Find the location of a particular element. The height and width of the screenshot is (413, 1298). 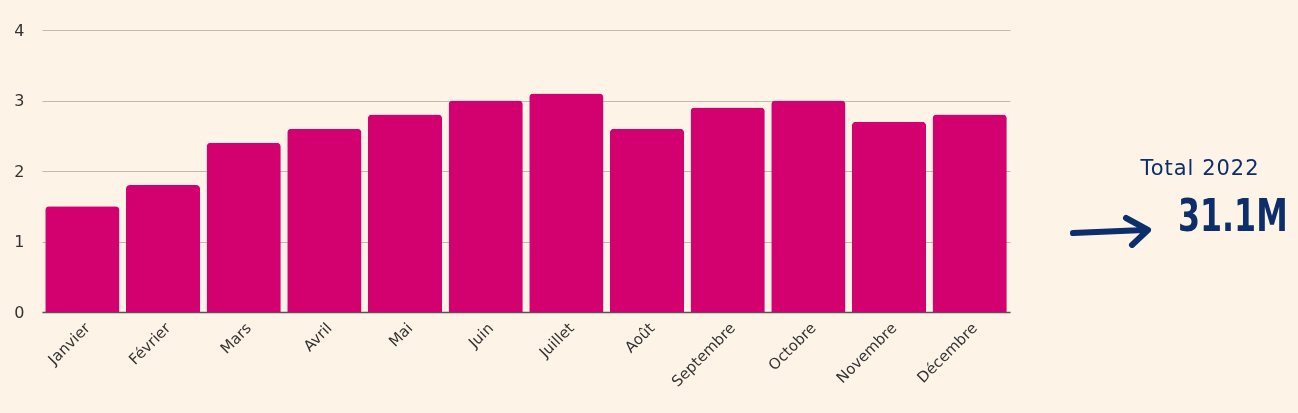

x-tick-label: Mai is located at coordinates (400, 335).